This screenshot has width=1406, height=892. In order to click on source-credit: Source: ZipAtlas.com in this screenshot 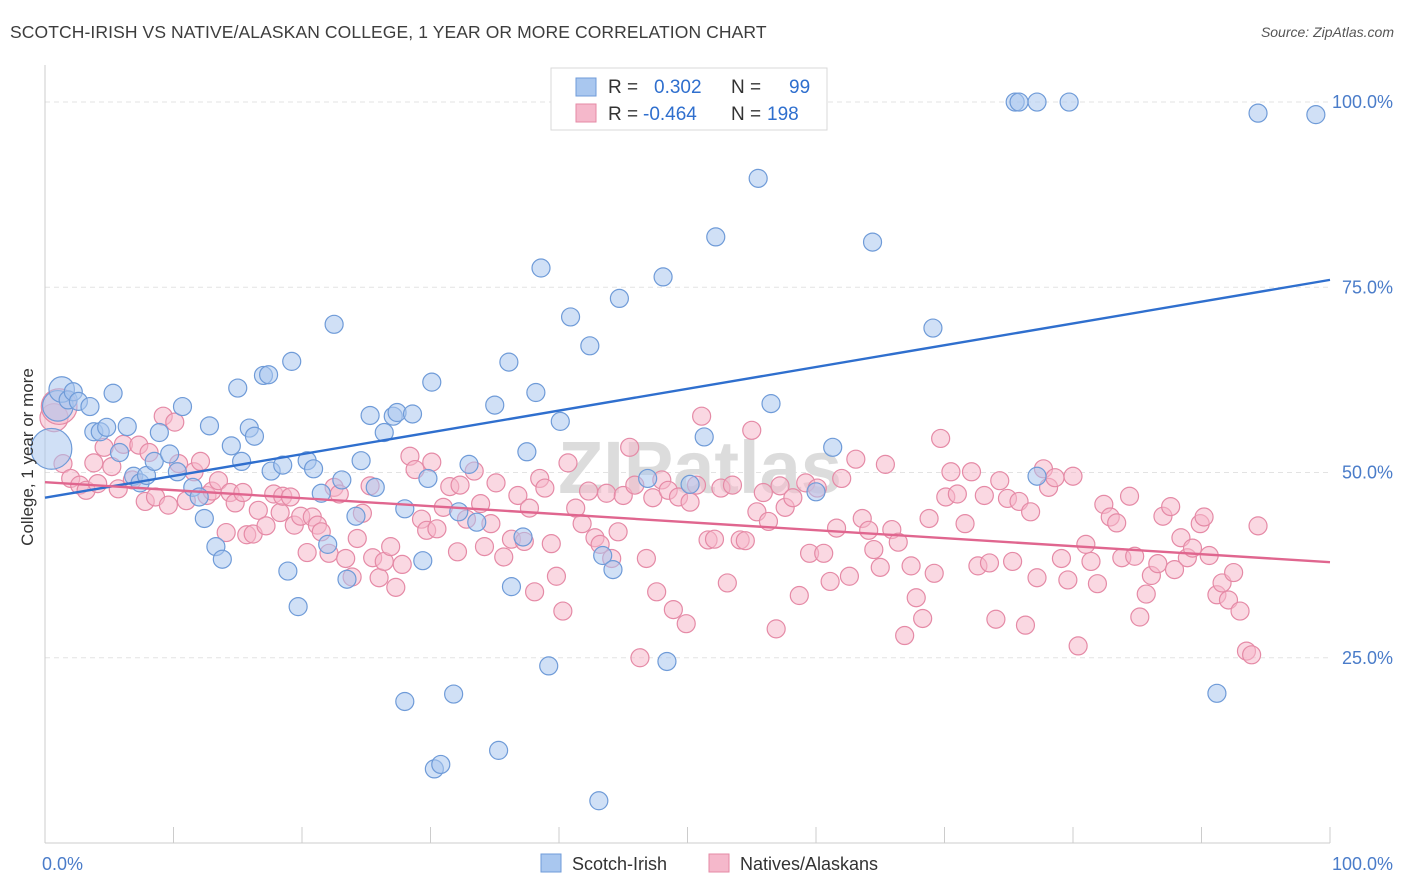, I will do `click(1327, 32)`.